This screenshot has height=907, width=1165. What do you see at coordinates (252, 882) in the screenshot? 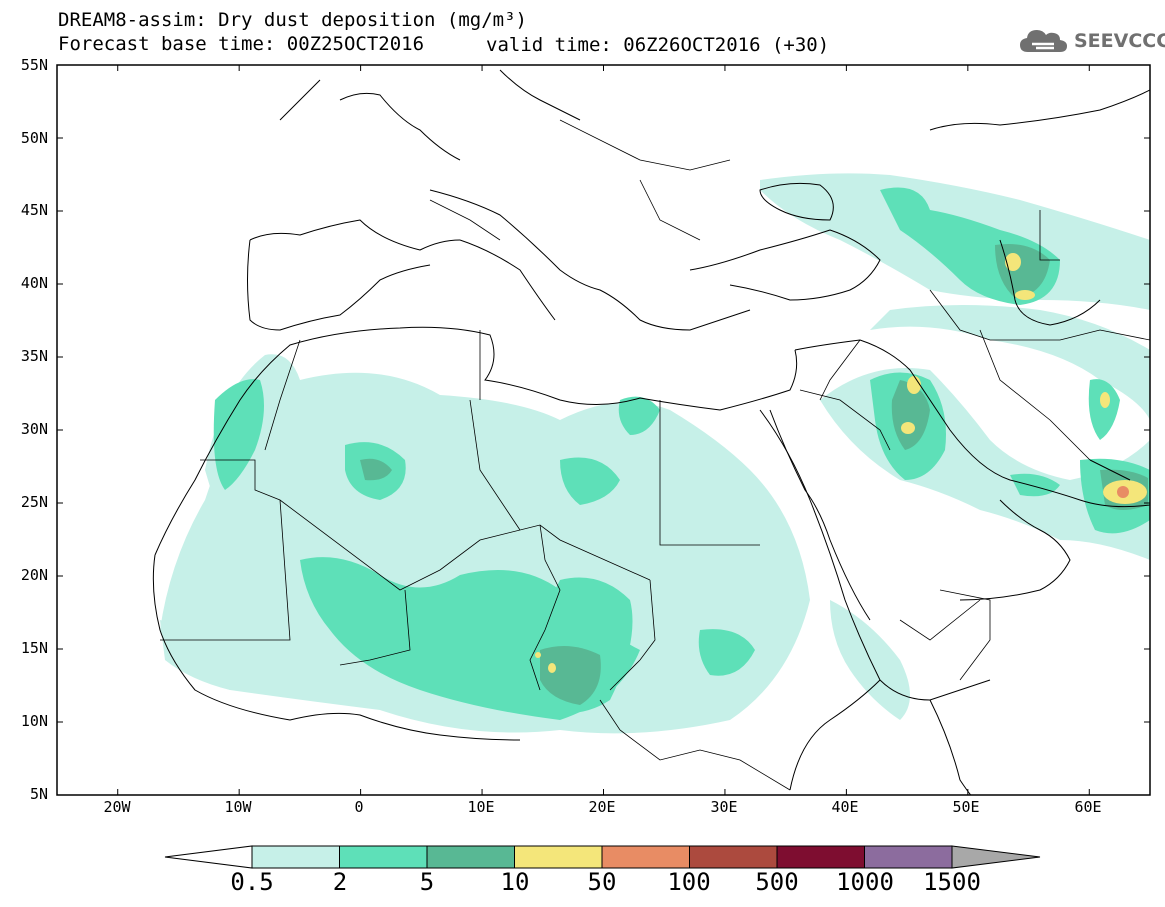
I see `colorbar-label: 0.5` at bounding box center [252, 882].